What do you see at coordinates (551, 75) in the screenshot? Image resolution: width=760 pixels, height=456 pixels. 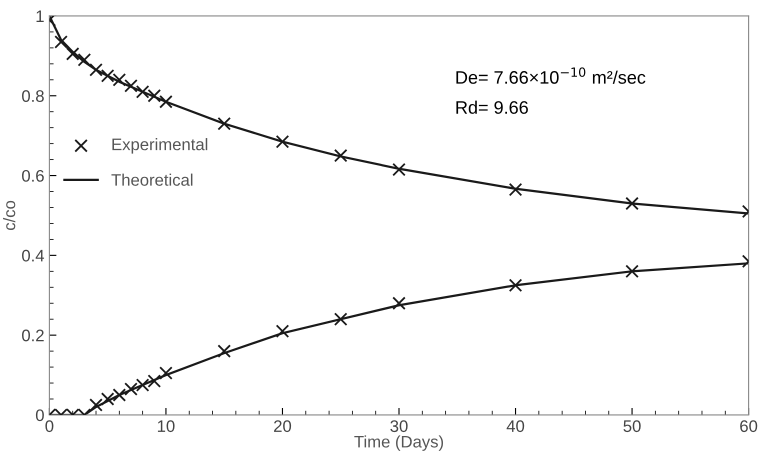 I see `annotation: De= 7.66×10$^{−10}$ m²/sec` at bounding box center [551, 75].